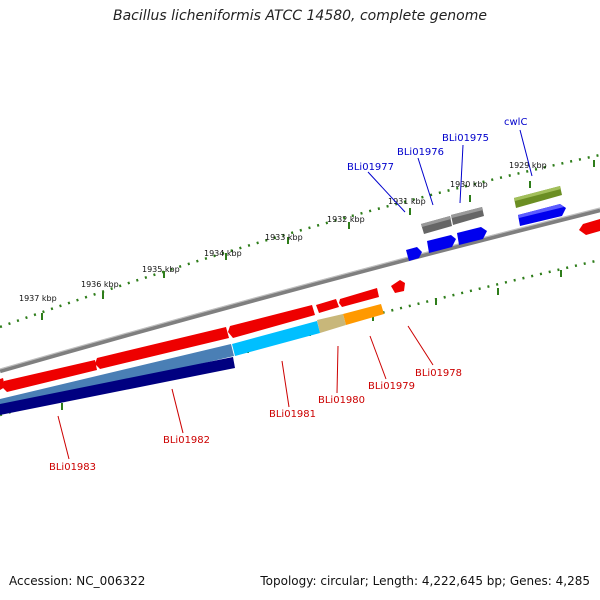 The image size is (600, 600). I want to click on gene-arrow-BLi01977, so click(414, 254).